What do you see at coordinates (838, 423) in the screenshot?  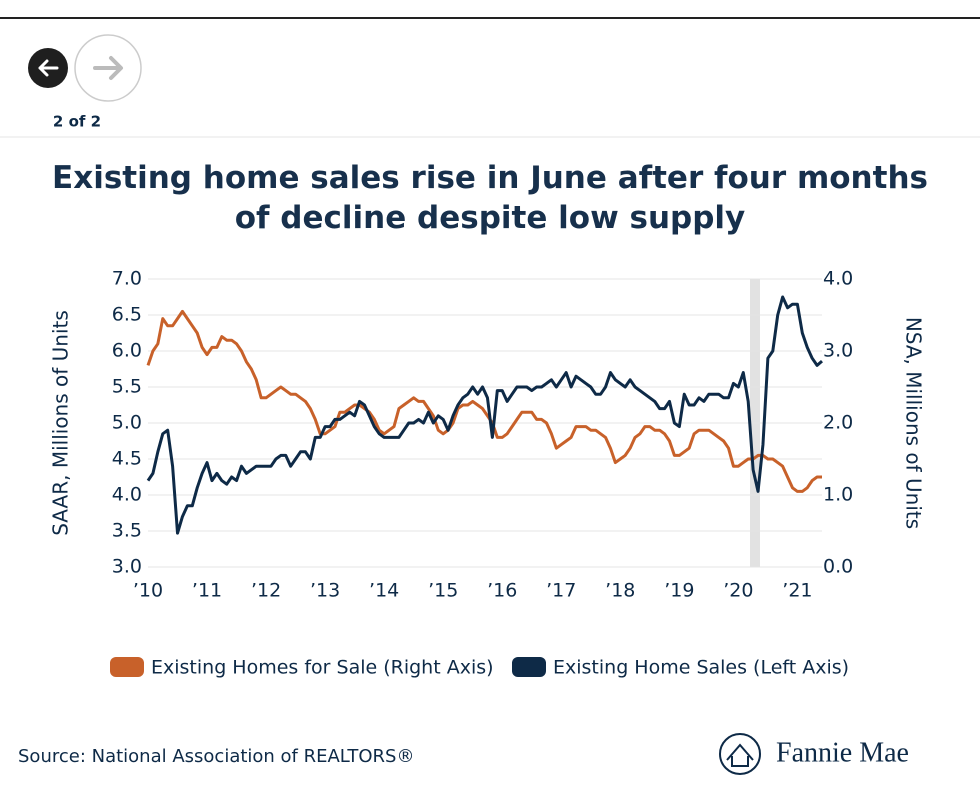 I see `y2-tick-label: 2.0` at bounding box center [838, 423].